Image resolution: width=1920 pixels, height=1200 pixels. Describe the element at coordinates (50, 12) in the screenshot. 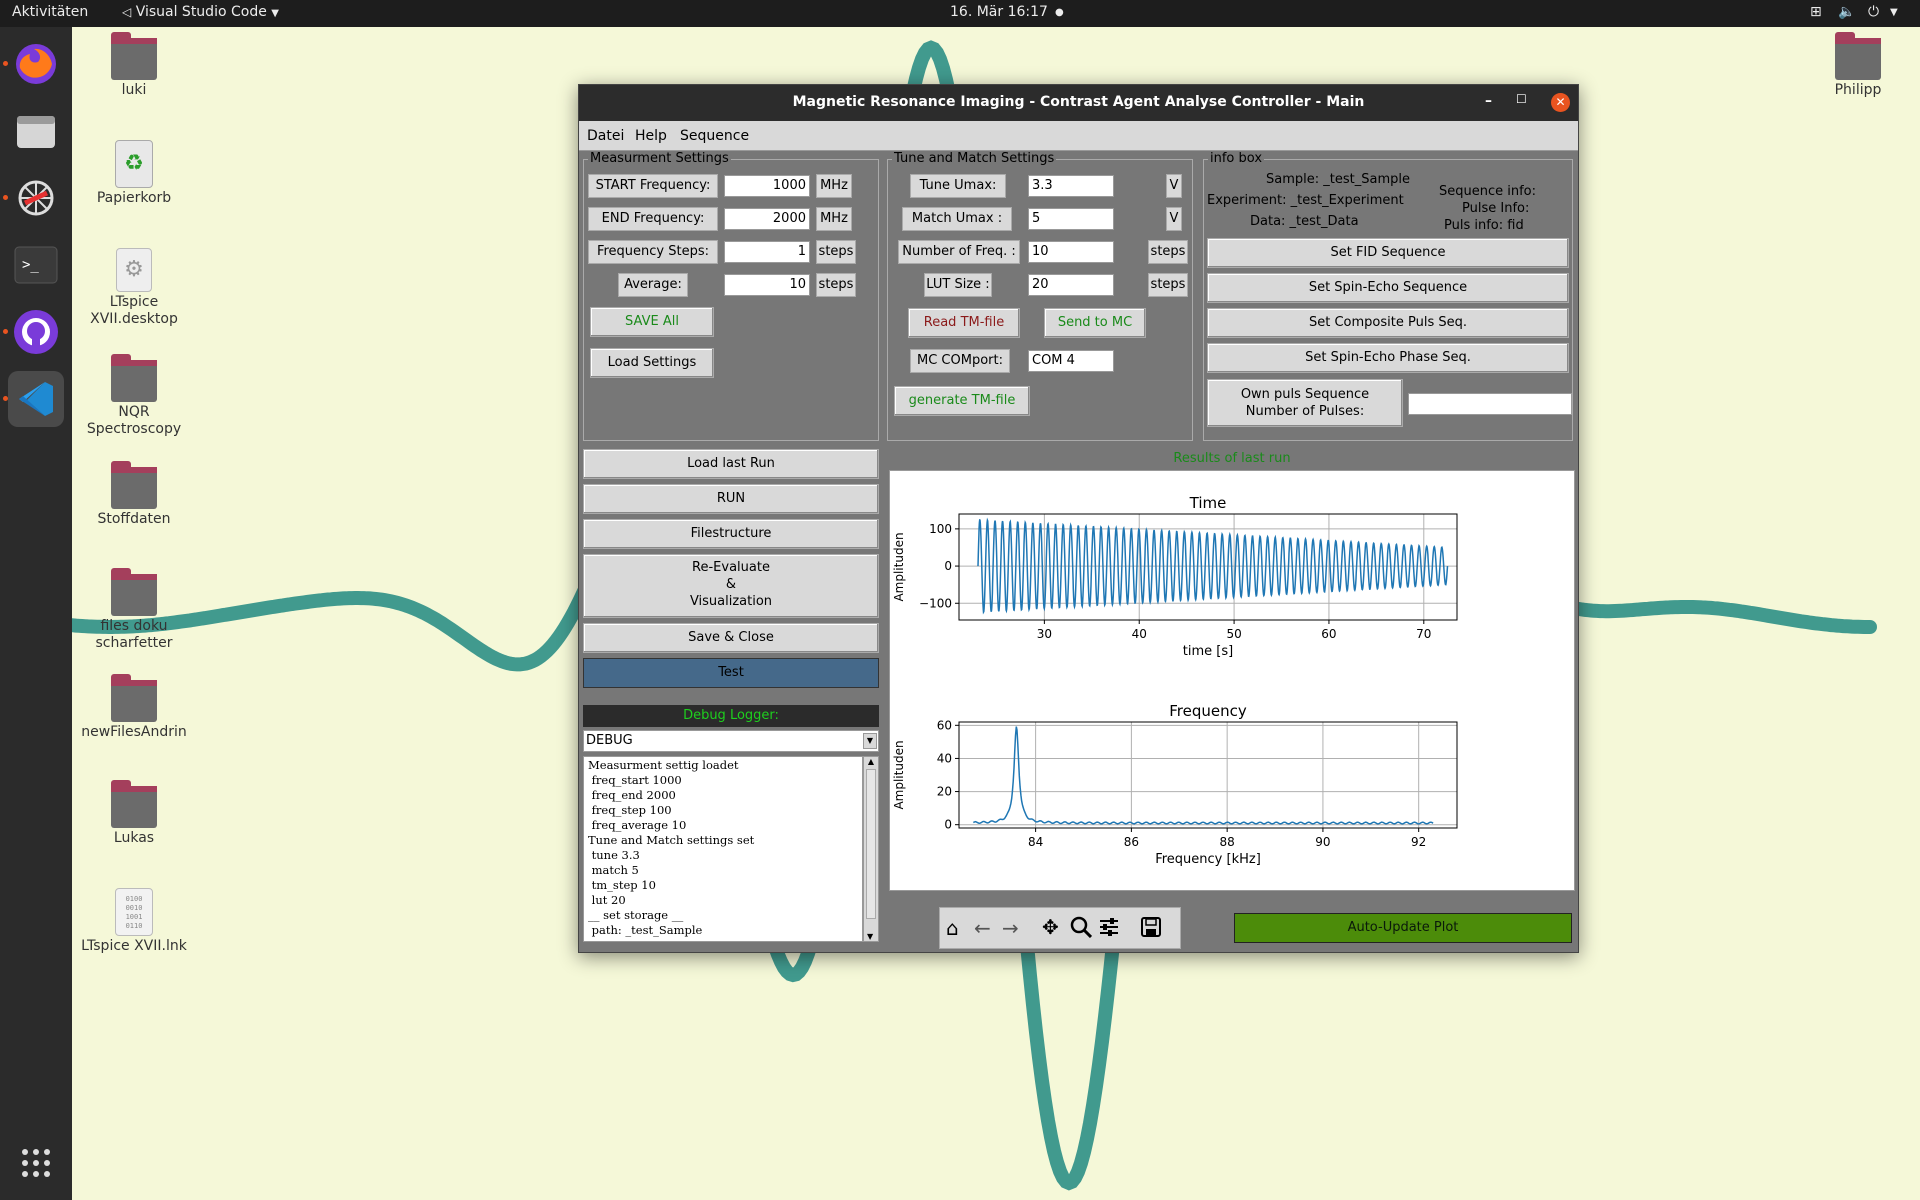

I see `activities-button: Aktivitäten` at that location.